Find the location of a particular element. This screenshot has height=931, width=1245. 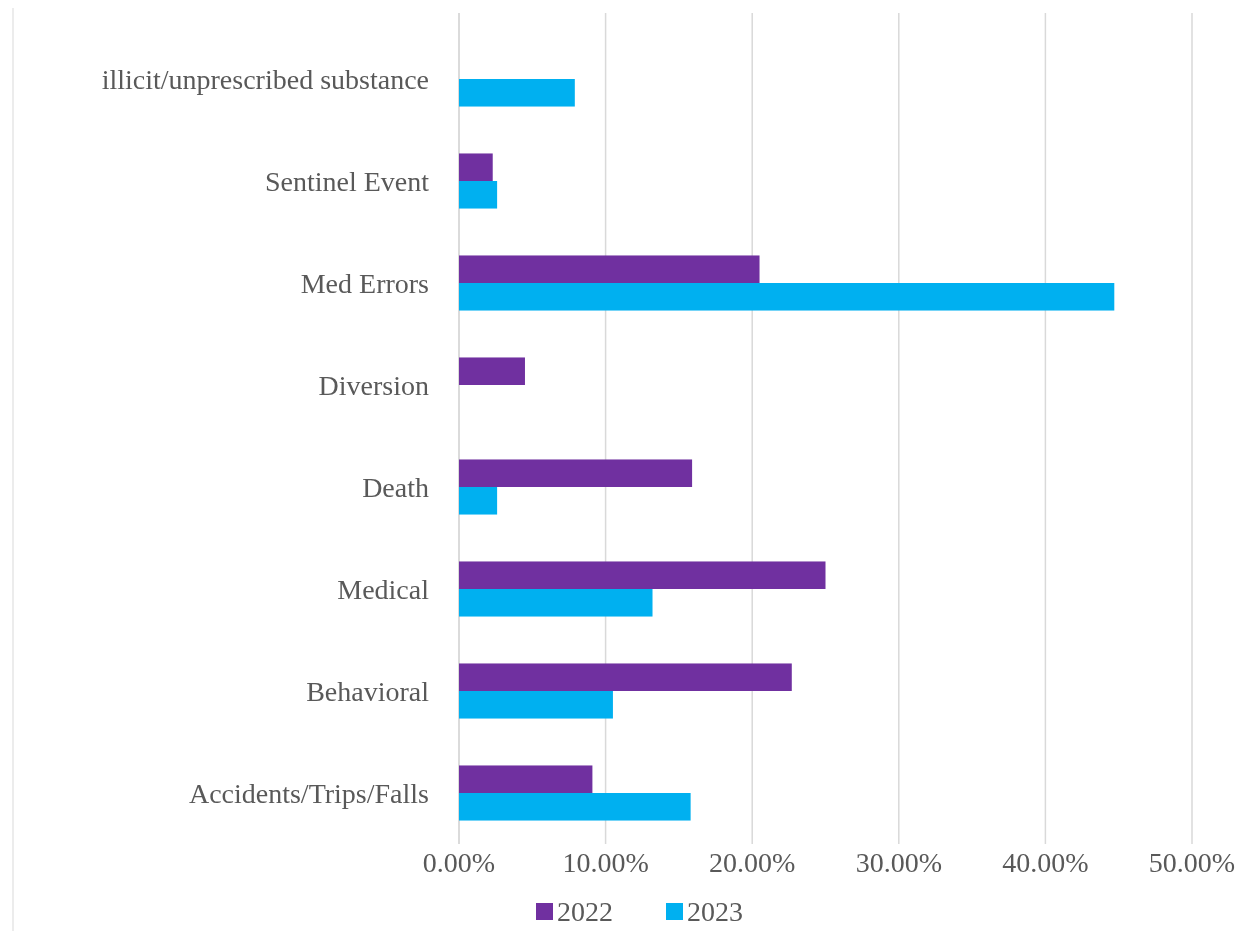

y-tick-label: Sentinel Event is located at coordinates (347, 181).